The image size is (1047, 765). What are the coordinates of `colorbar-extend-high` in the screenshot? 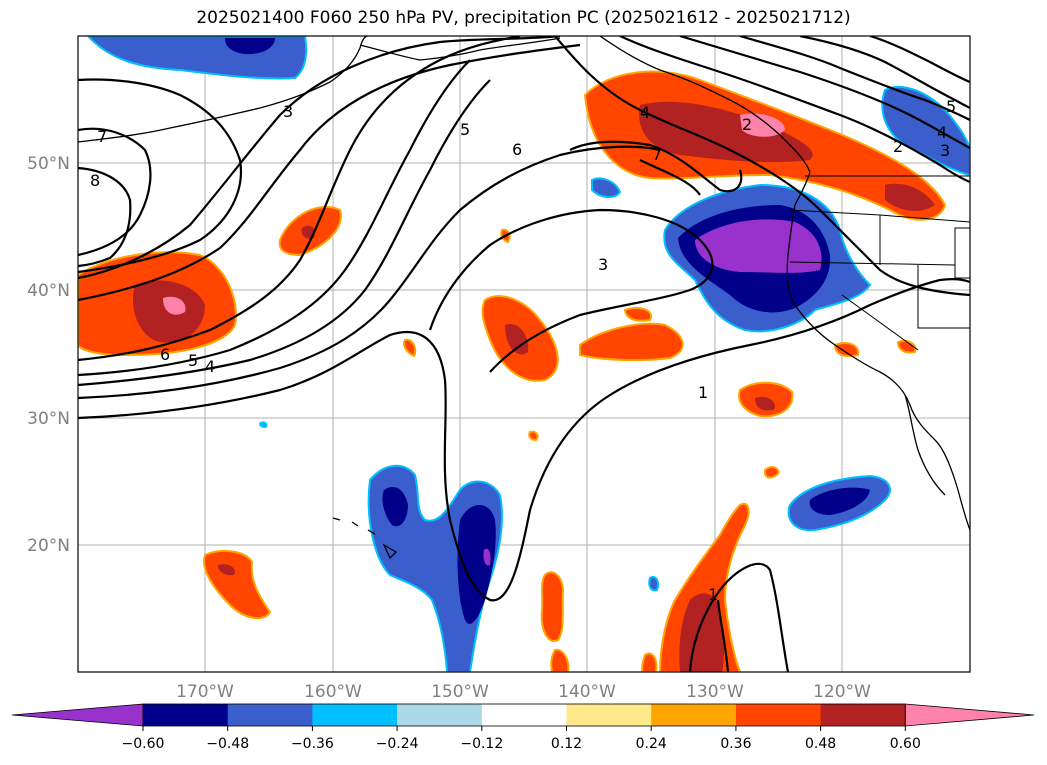 It's located at (969, 715).